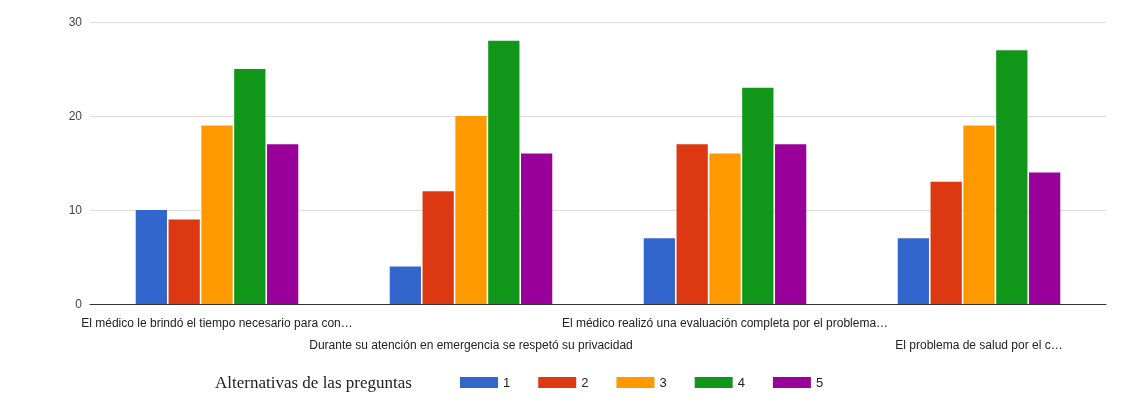  I want to click on legend-title: Alternativas de las preguntas, so click(313, 382).